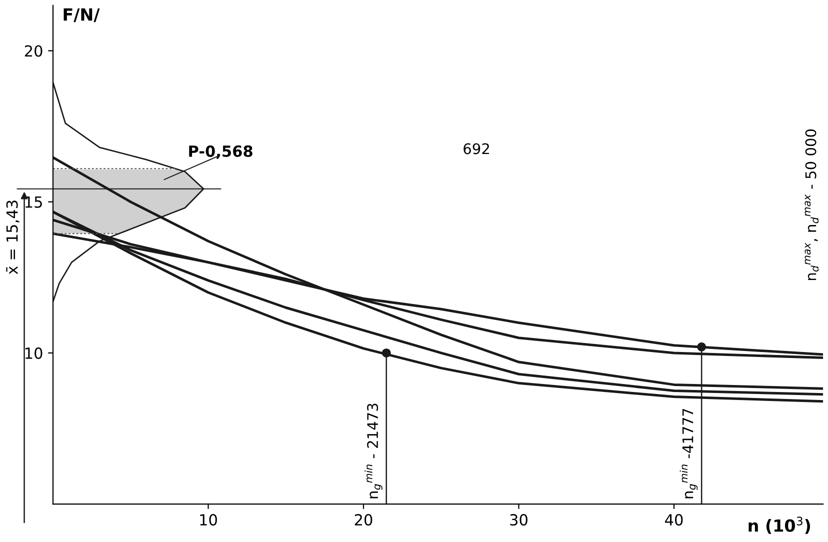 The width and height of the screenshot is (828, 542). Describe the element at coordinates (34, 353) in the screenshot. I see `y-tick-label: 10` at that location.